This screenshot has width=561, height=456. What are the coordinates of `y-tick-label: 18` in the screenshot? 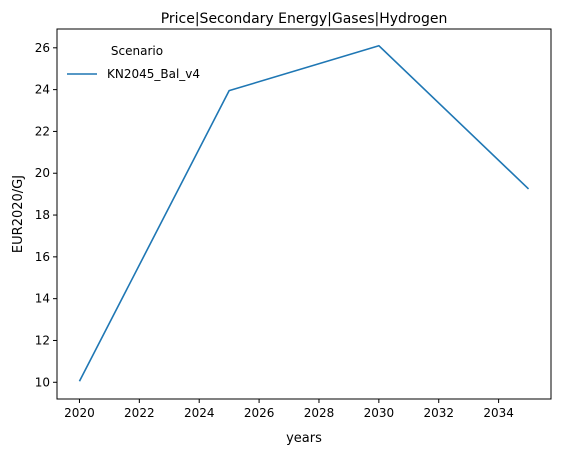 It's located at (42, 215).